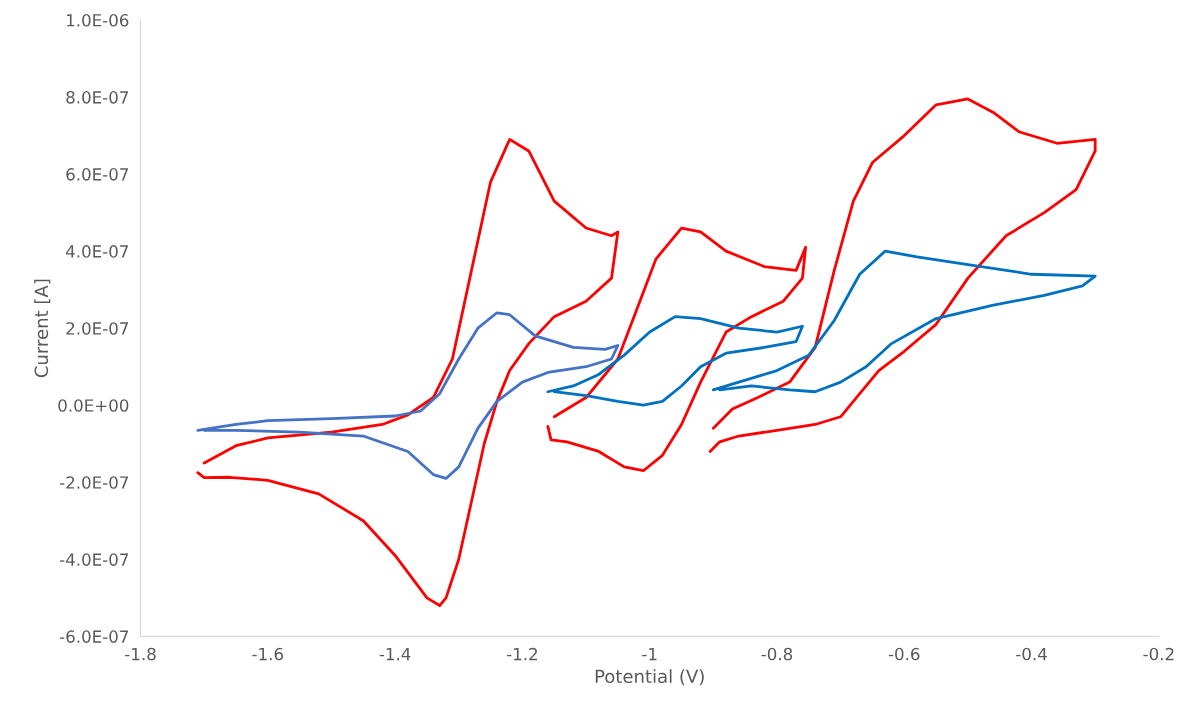 The width and height of the screenshot is (1191, 715). What do you see at coordinates (1031, 654) in the screenshot?
I see `x-tick-label: -0.4` at bounding box center [1031, 654].